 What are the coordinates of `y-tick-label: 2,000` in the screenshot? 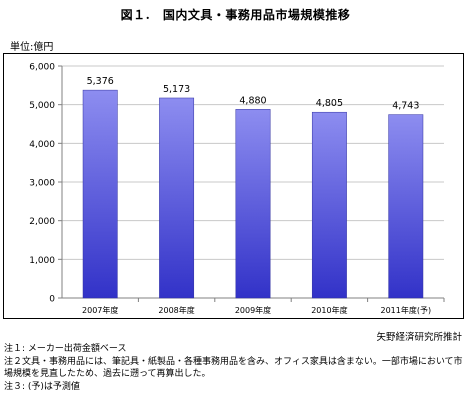 It's located at (42, 222).